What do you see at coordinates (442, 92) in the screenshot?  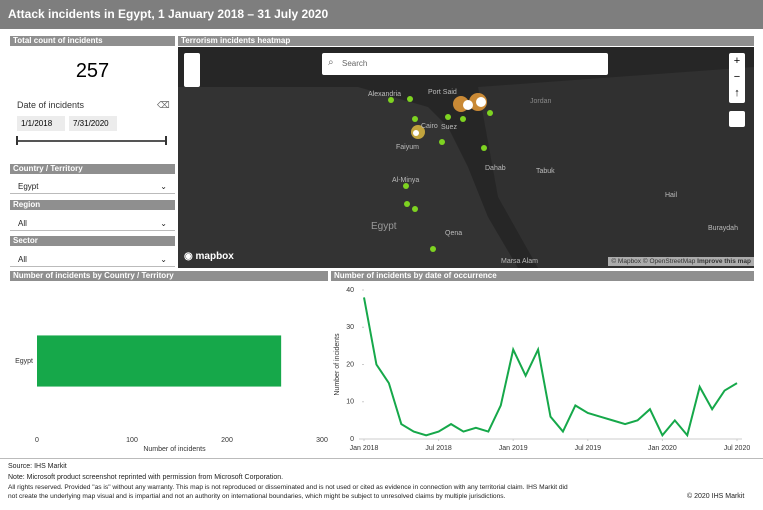 I see `place-label: Port Said` at bounding box center [442, 92].